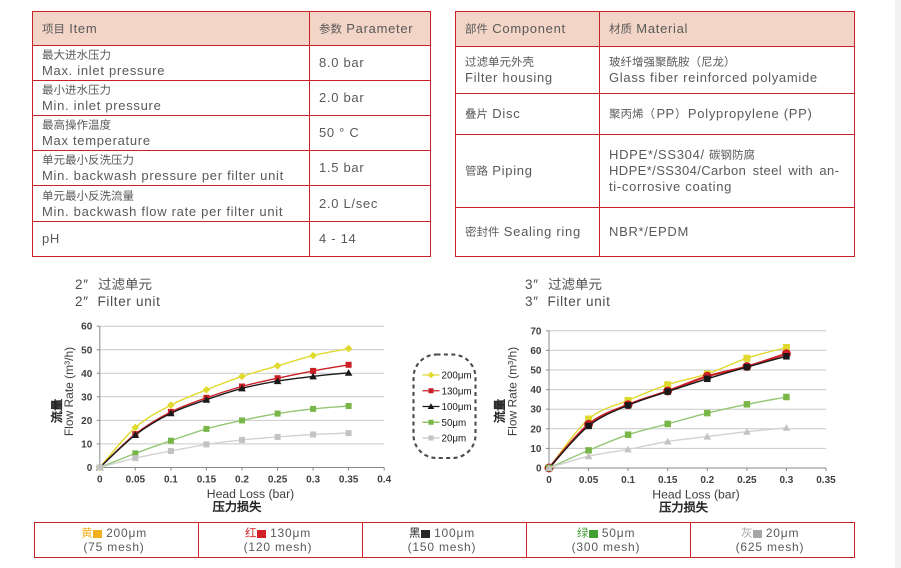  Describe the element at coordinates (532, 284) in the screenshot. I see `svg-text: 3″` at that location.